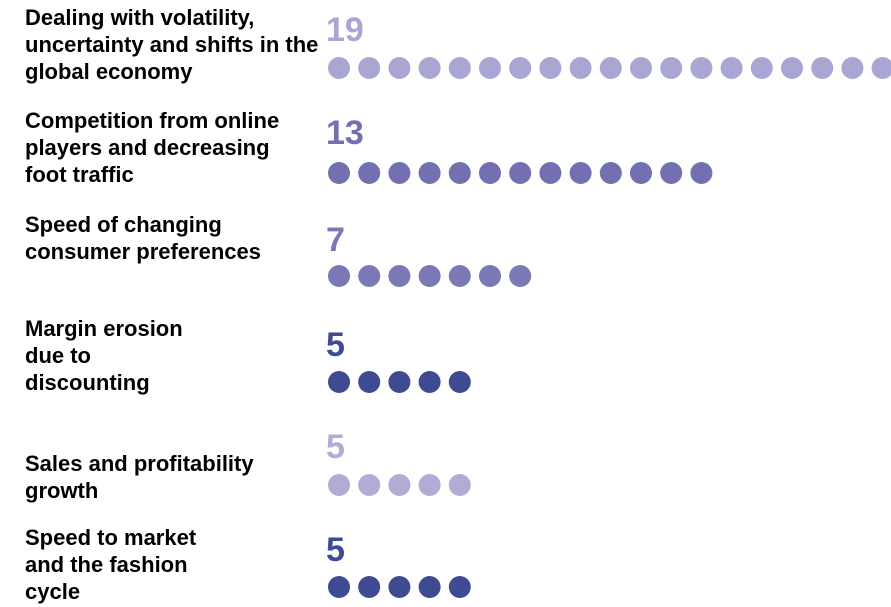 The height and width of the screenshot is (607, 891). What do you see at coordinates (345, 133) in the screenshot?
I see `value-label: 13` at bounding box center [345, 133].